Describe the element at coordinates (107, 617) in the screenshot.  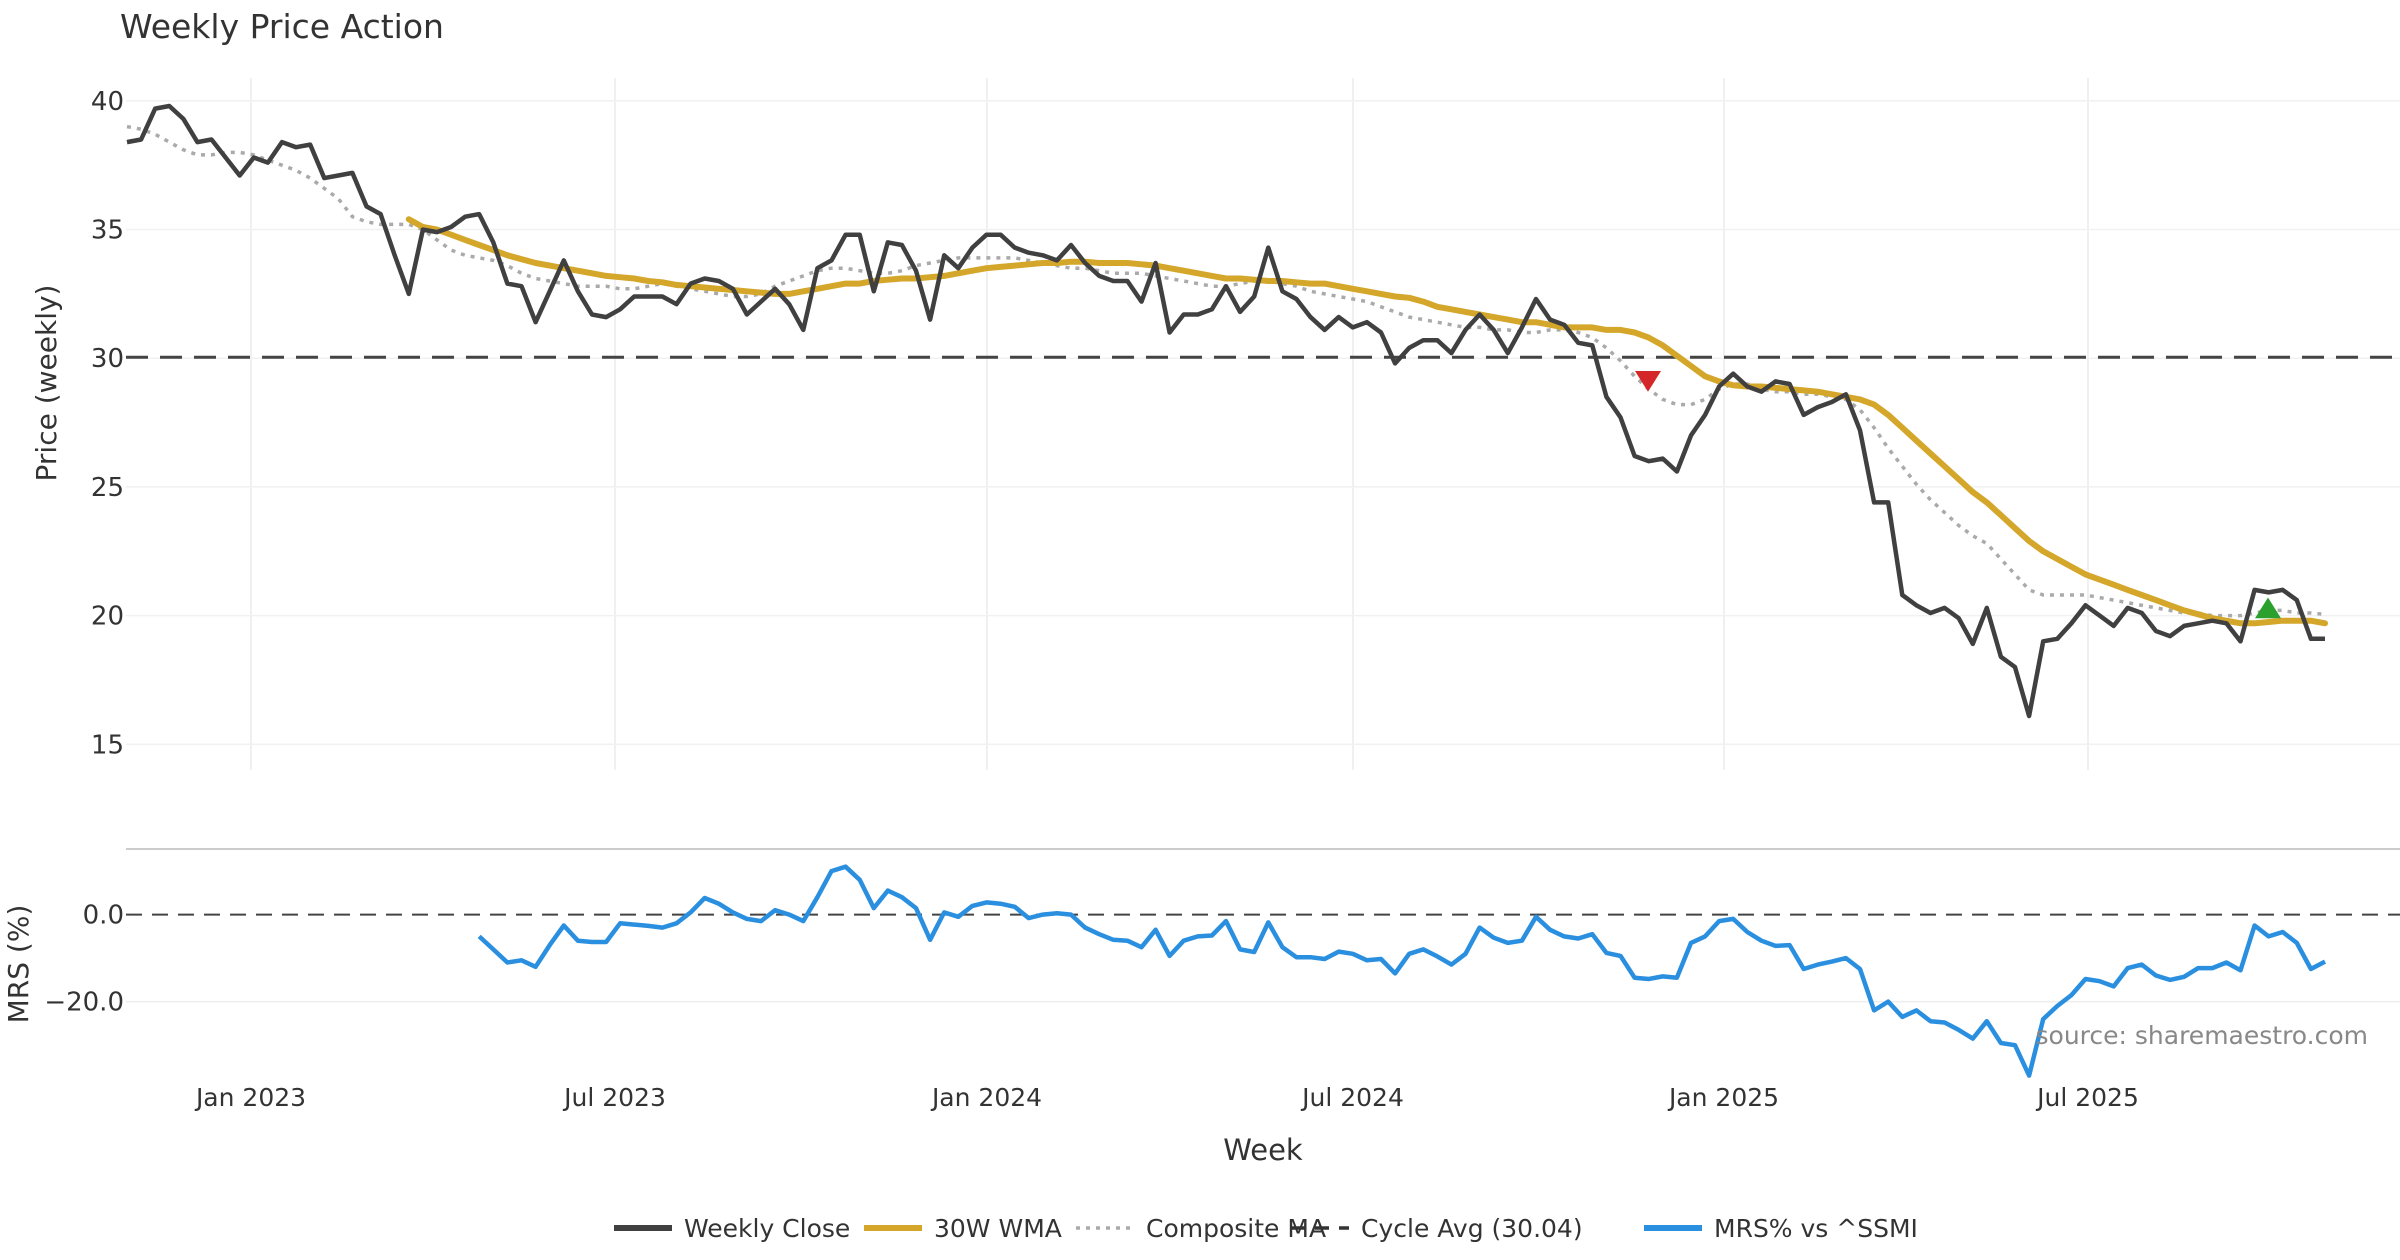
I see `price-y-tick-label: 20` at that location.